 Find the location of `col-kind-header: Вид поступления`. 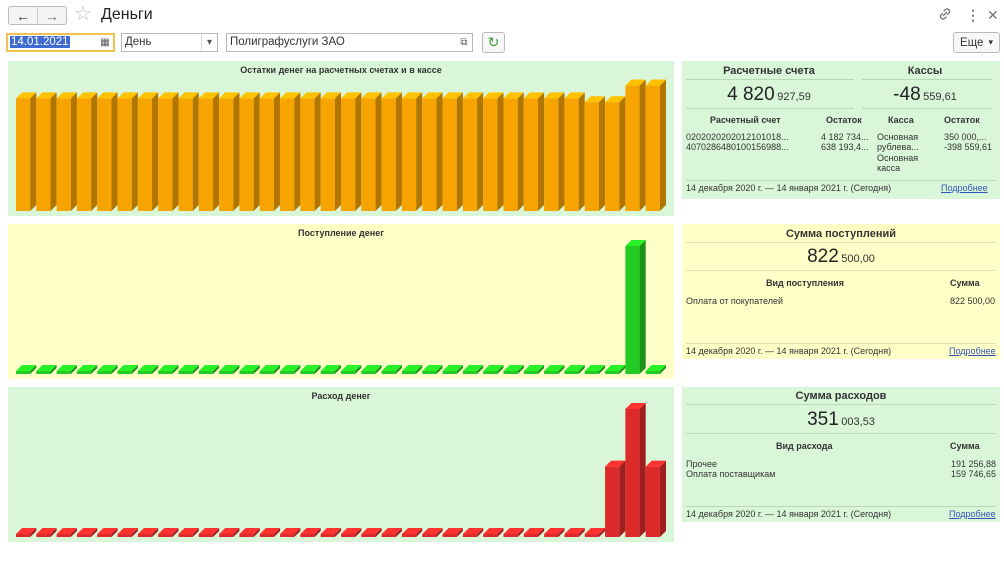

col-kind-header: Вид поступления is located at coordinates (805, 283).